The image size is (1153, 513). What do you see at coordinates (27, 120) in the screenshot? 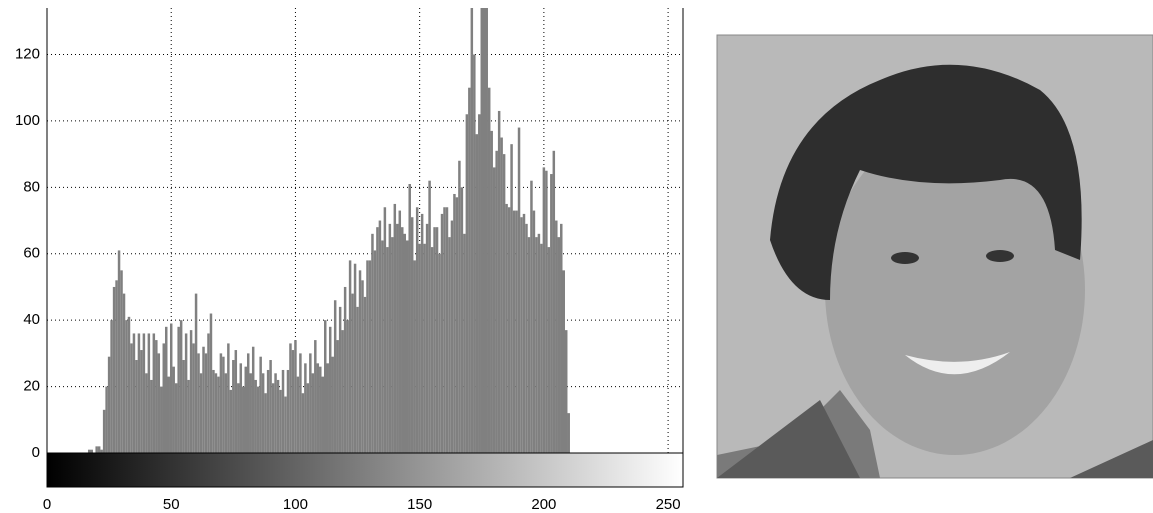
I see `y-tick-label: 100` at bounding box center [27, 120].